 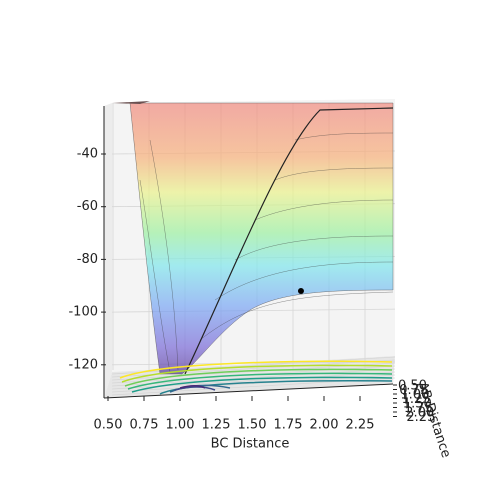 I want to click on x-axis, so click(x=248, y=391).